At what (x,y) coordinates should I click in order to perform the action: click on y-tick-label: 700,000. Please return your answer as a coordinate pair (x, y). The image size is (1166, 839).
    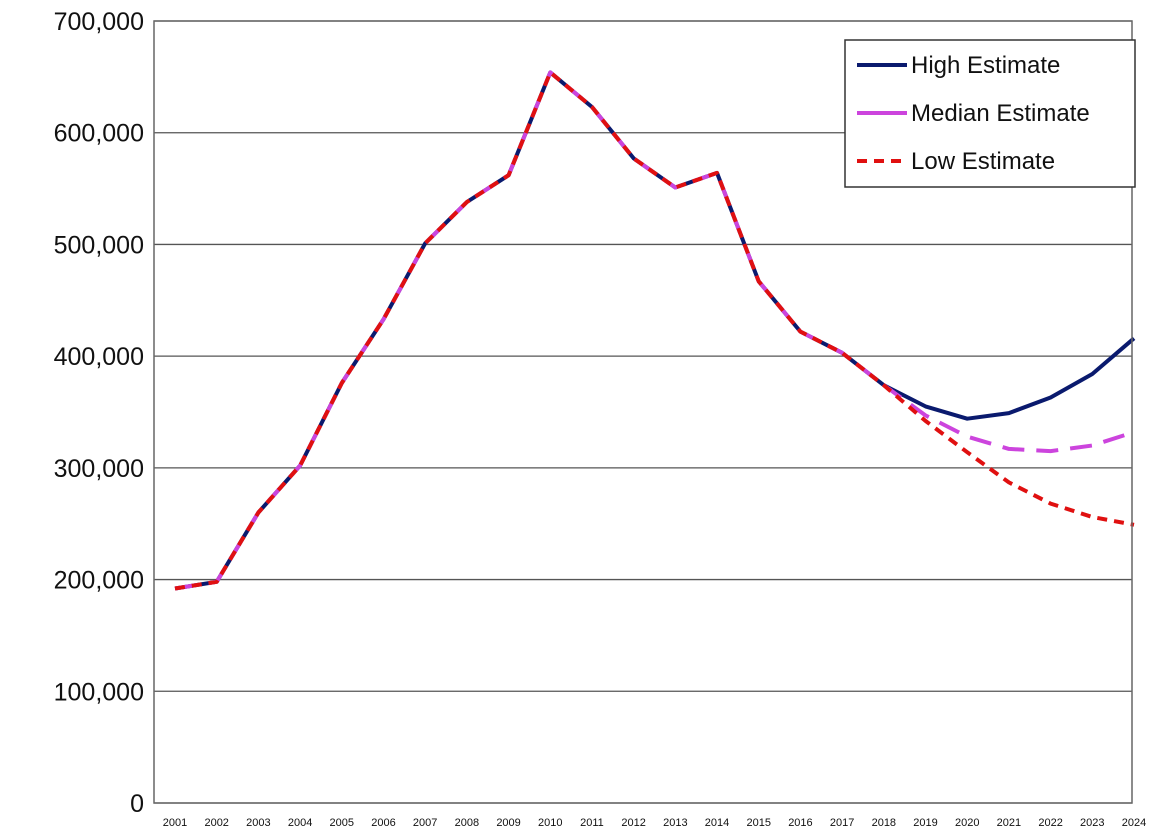
    Looking at the image, I should click on (99, 22).